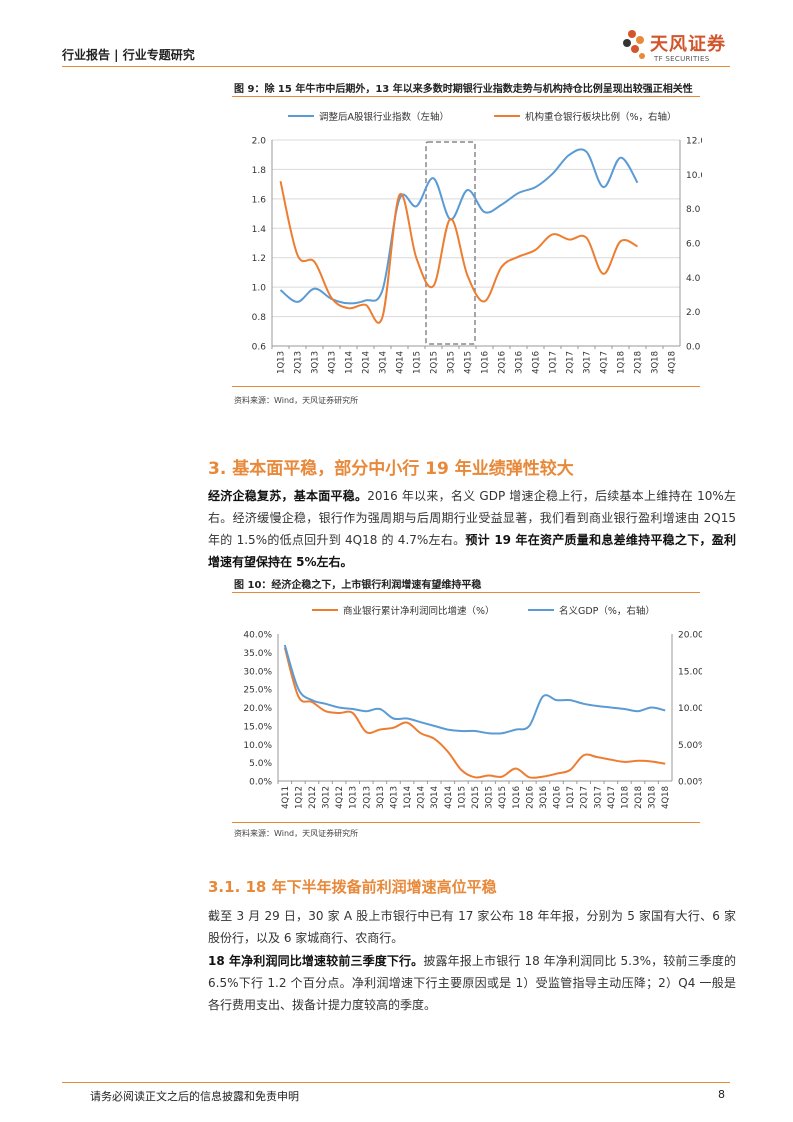 The width and height of the screenshot is (793, 1122). I want to click on y-right-tick-label: 12.0, so click(694, 142).